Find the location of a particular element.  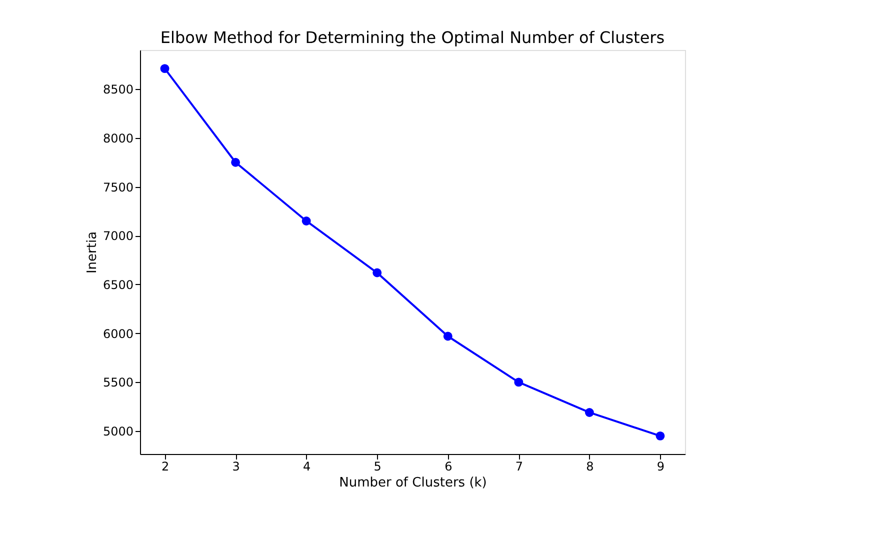

y-tick-label: 7000 is located at coordinates (118, 236).